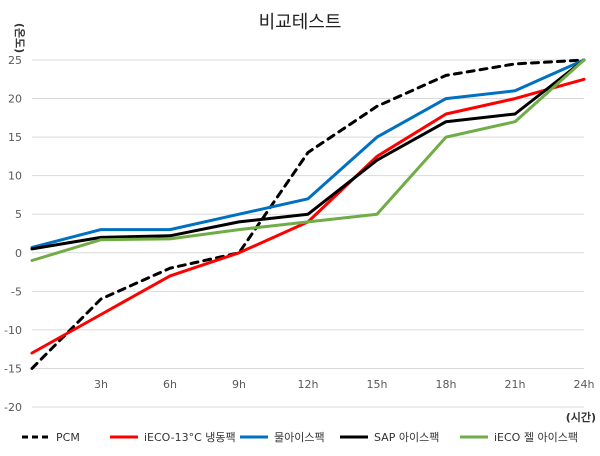  What do you see at coordinates (15, 60) in the screenshot?
I see `y-tick-label: 25` at bounding box center [15, 60].